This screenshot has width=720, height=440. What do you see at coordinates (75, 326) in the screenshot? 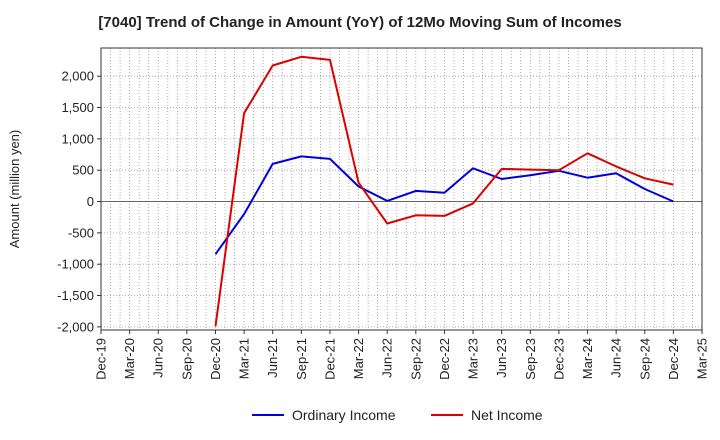
I see `y-tick-label: -2,000` at bounding box center [75, 326].